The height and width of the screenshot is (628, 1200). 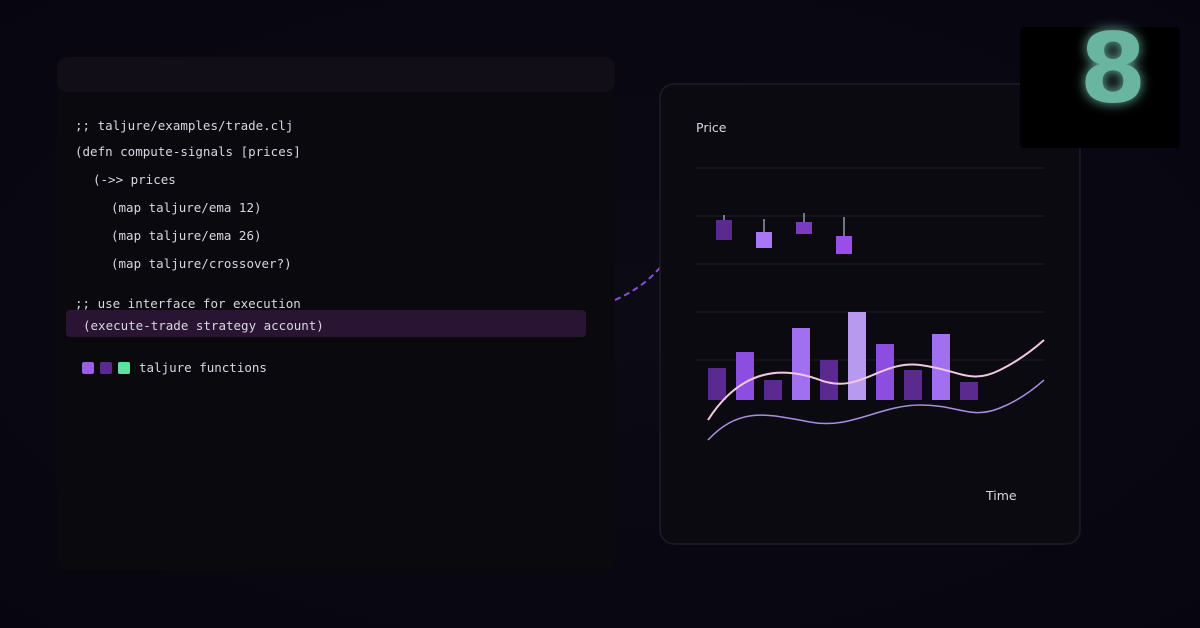 What do you see at coordinates (201, 263) in the screenshot?
I see `code-line: (map taljure/crossover?)` at bounding box center [201, 263].